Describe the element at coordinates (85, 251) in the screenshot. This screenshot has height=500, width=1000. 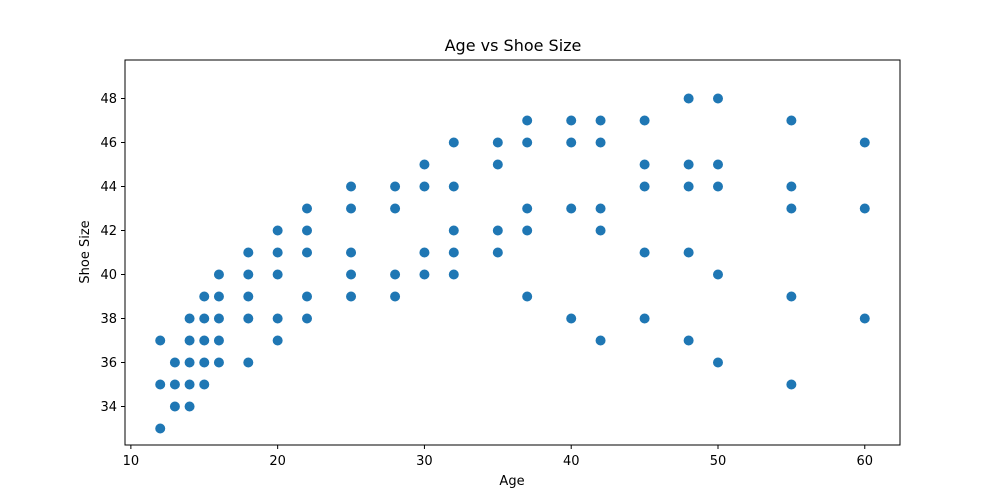
I see `y-axis-label: Shoe Size` at that location.